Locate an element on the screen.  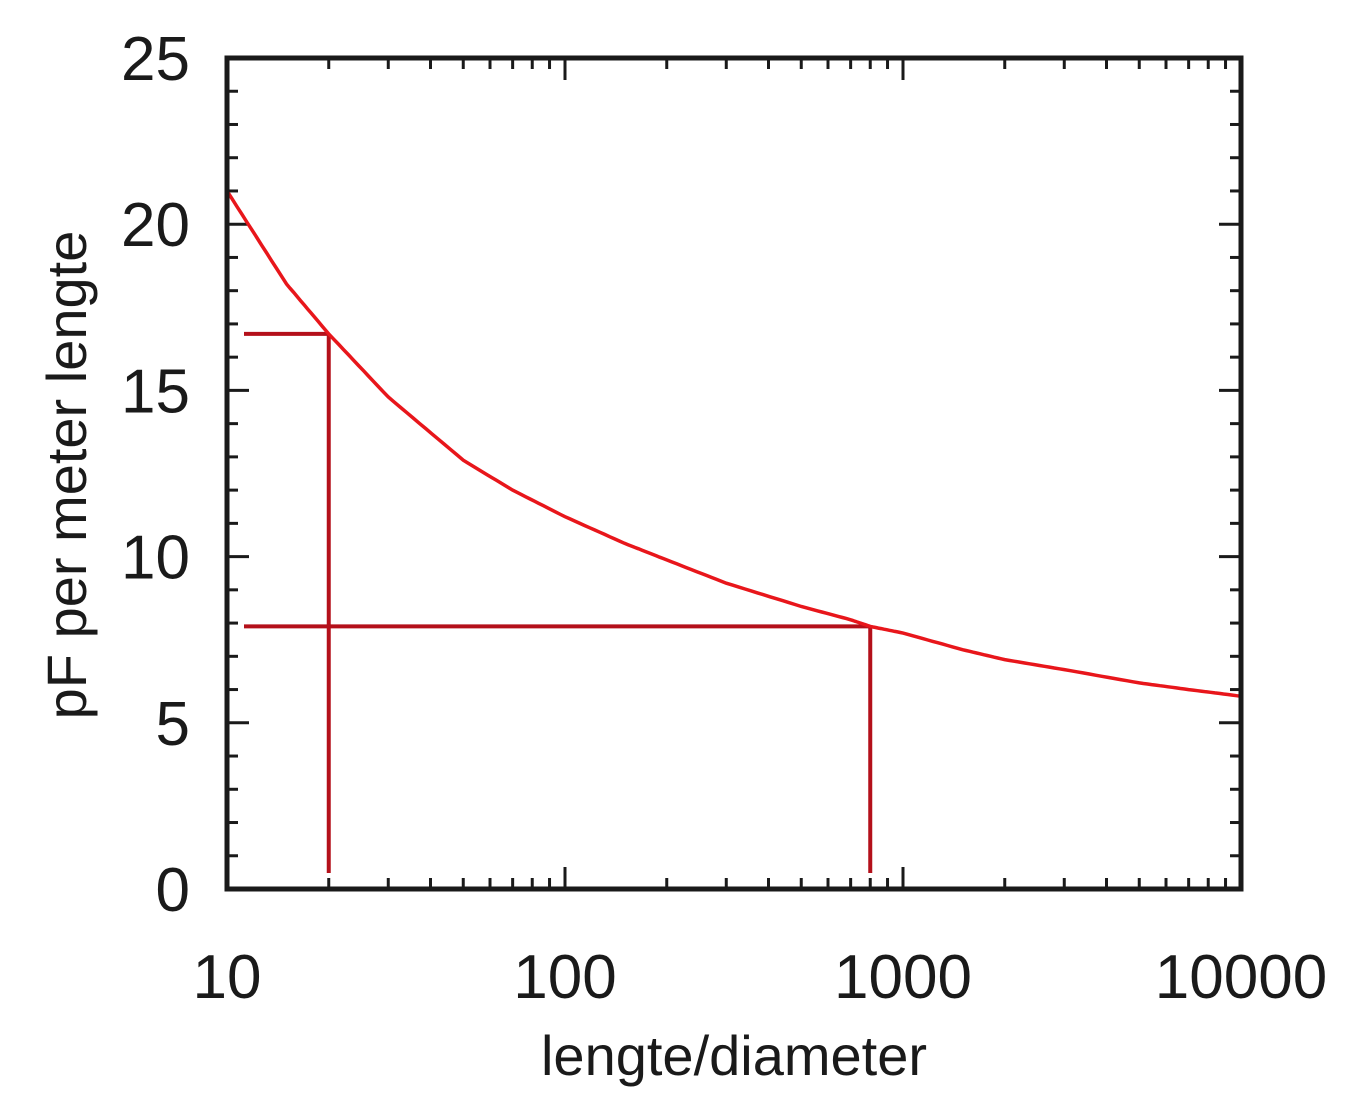
x-axis-title: lengte/diameter is located at coordinates (734, 1055).